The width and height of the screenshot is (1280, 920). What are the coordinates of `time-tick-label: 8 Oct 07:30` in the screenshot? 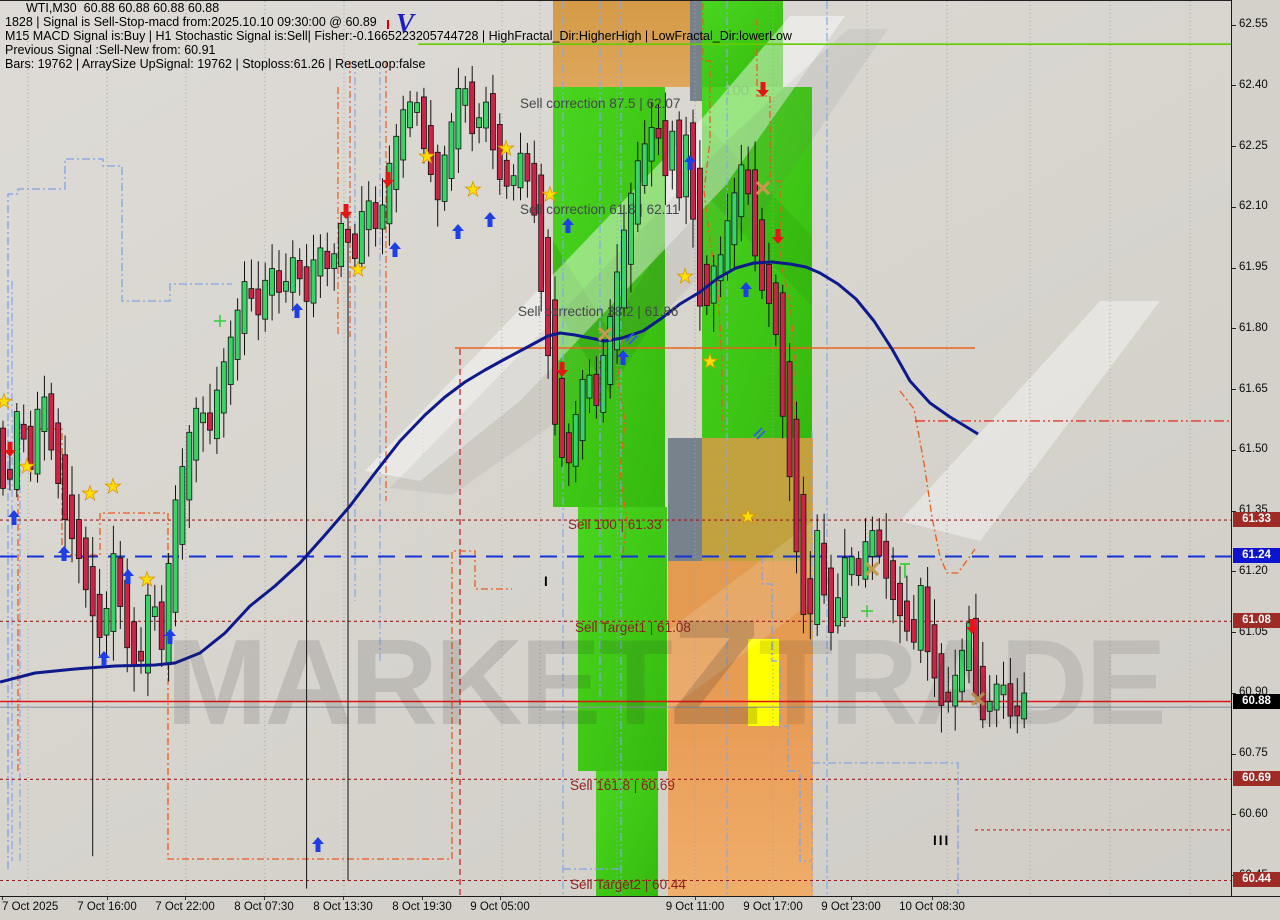 It's located at (264, 907).